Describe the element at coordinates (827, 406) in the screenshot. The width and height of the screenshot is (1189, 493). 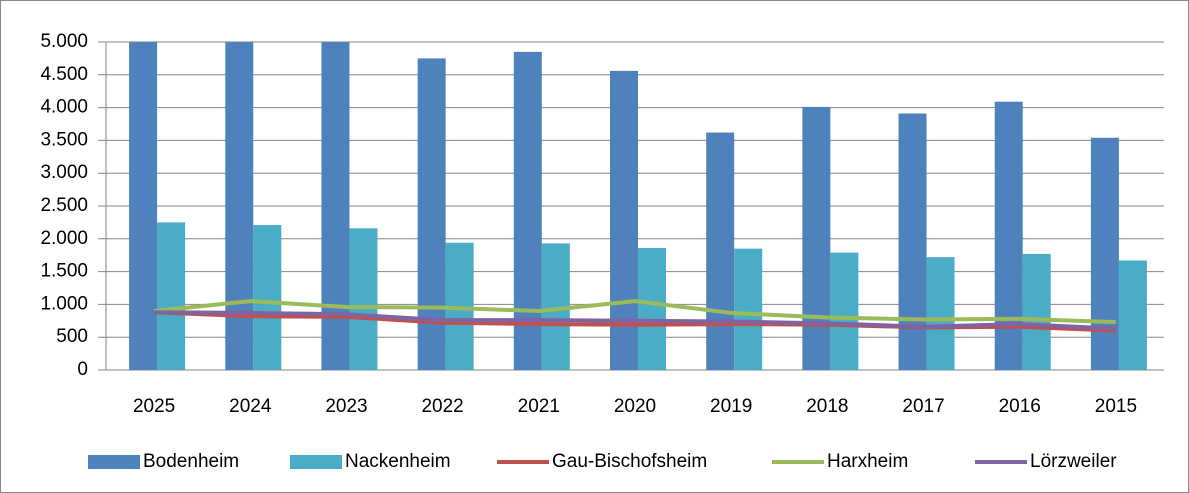
I see `x-tick-label: 2018` at that location.